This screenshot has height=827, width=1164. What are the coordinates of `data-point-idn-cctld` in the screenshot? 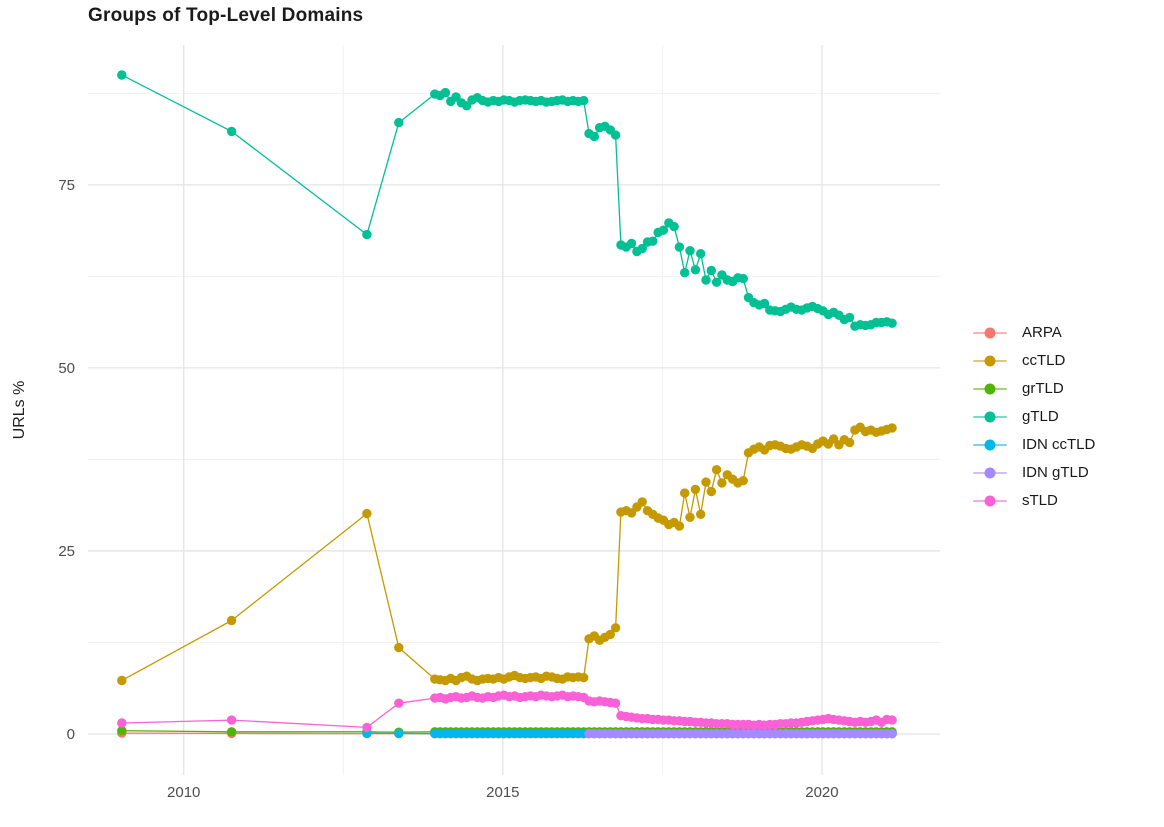 It's located at (399, 733).